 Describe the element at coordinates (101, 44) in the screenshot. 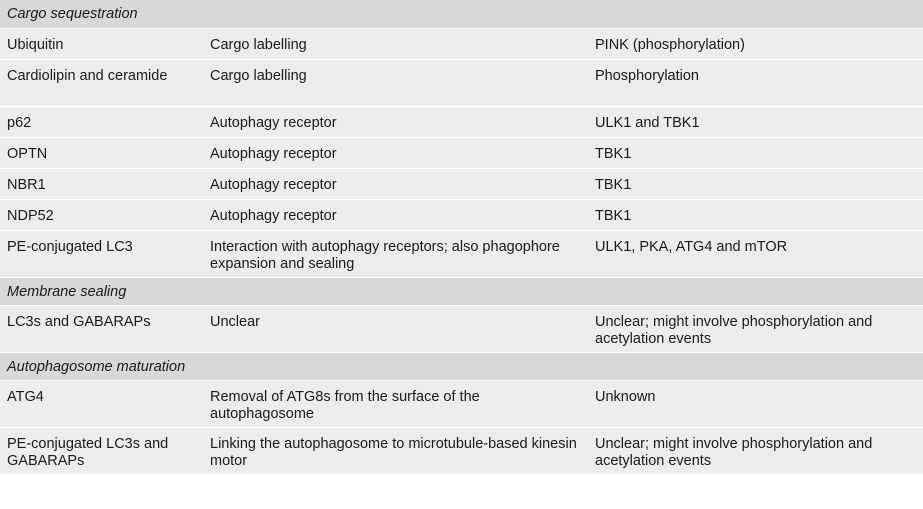

I see `cell-molecule: Ubiquitin` at that location.